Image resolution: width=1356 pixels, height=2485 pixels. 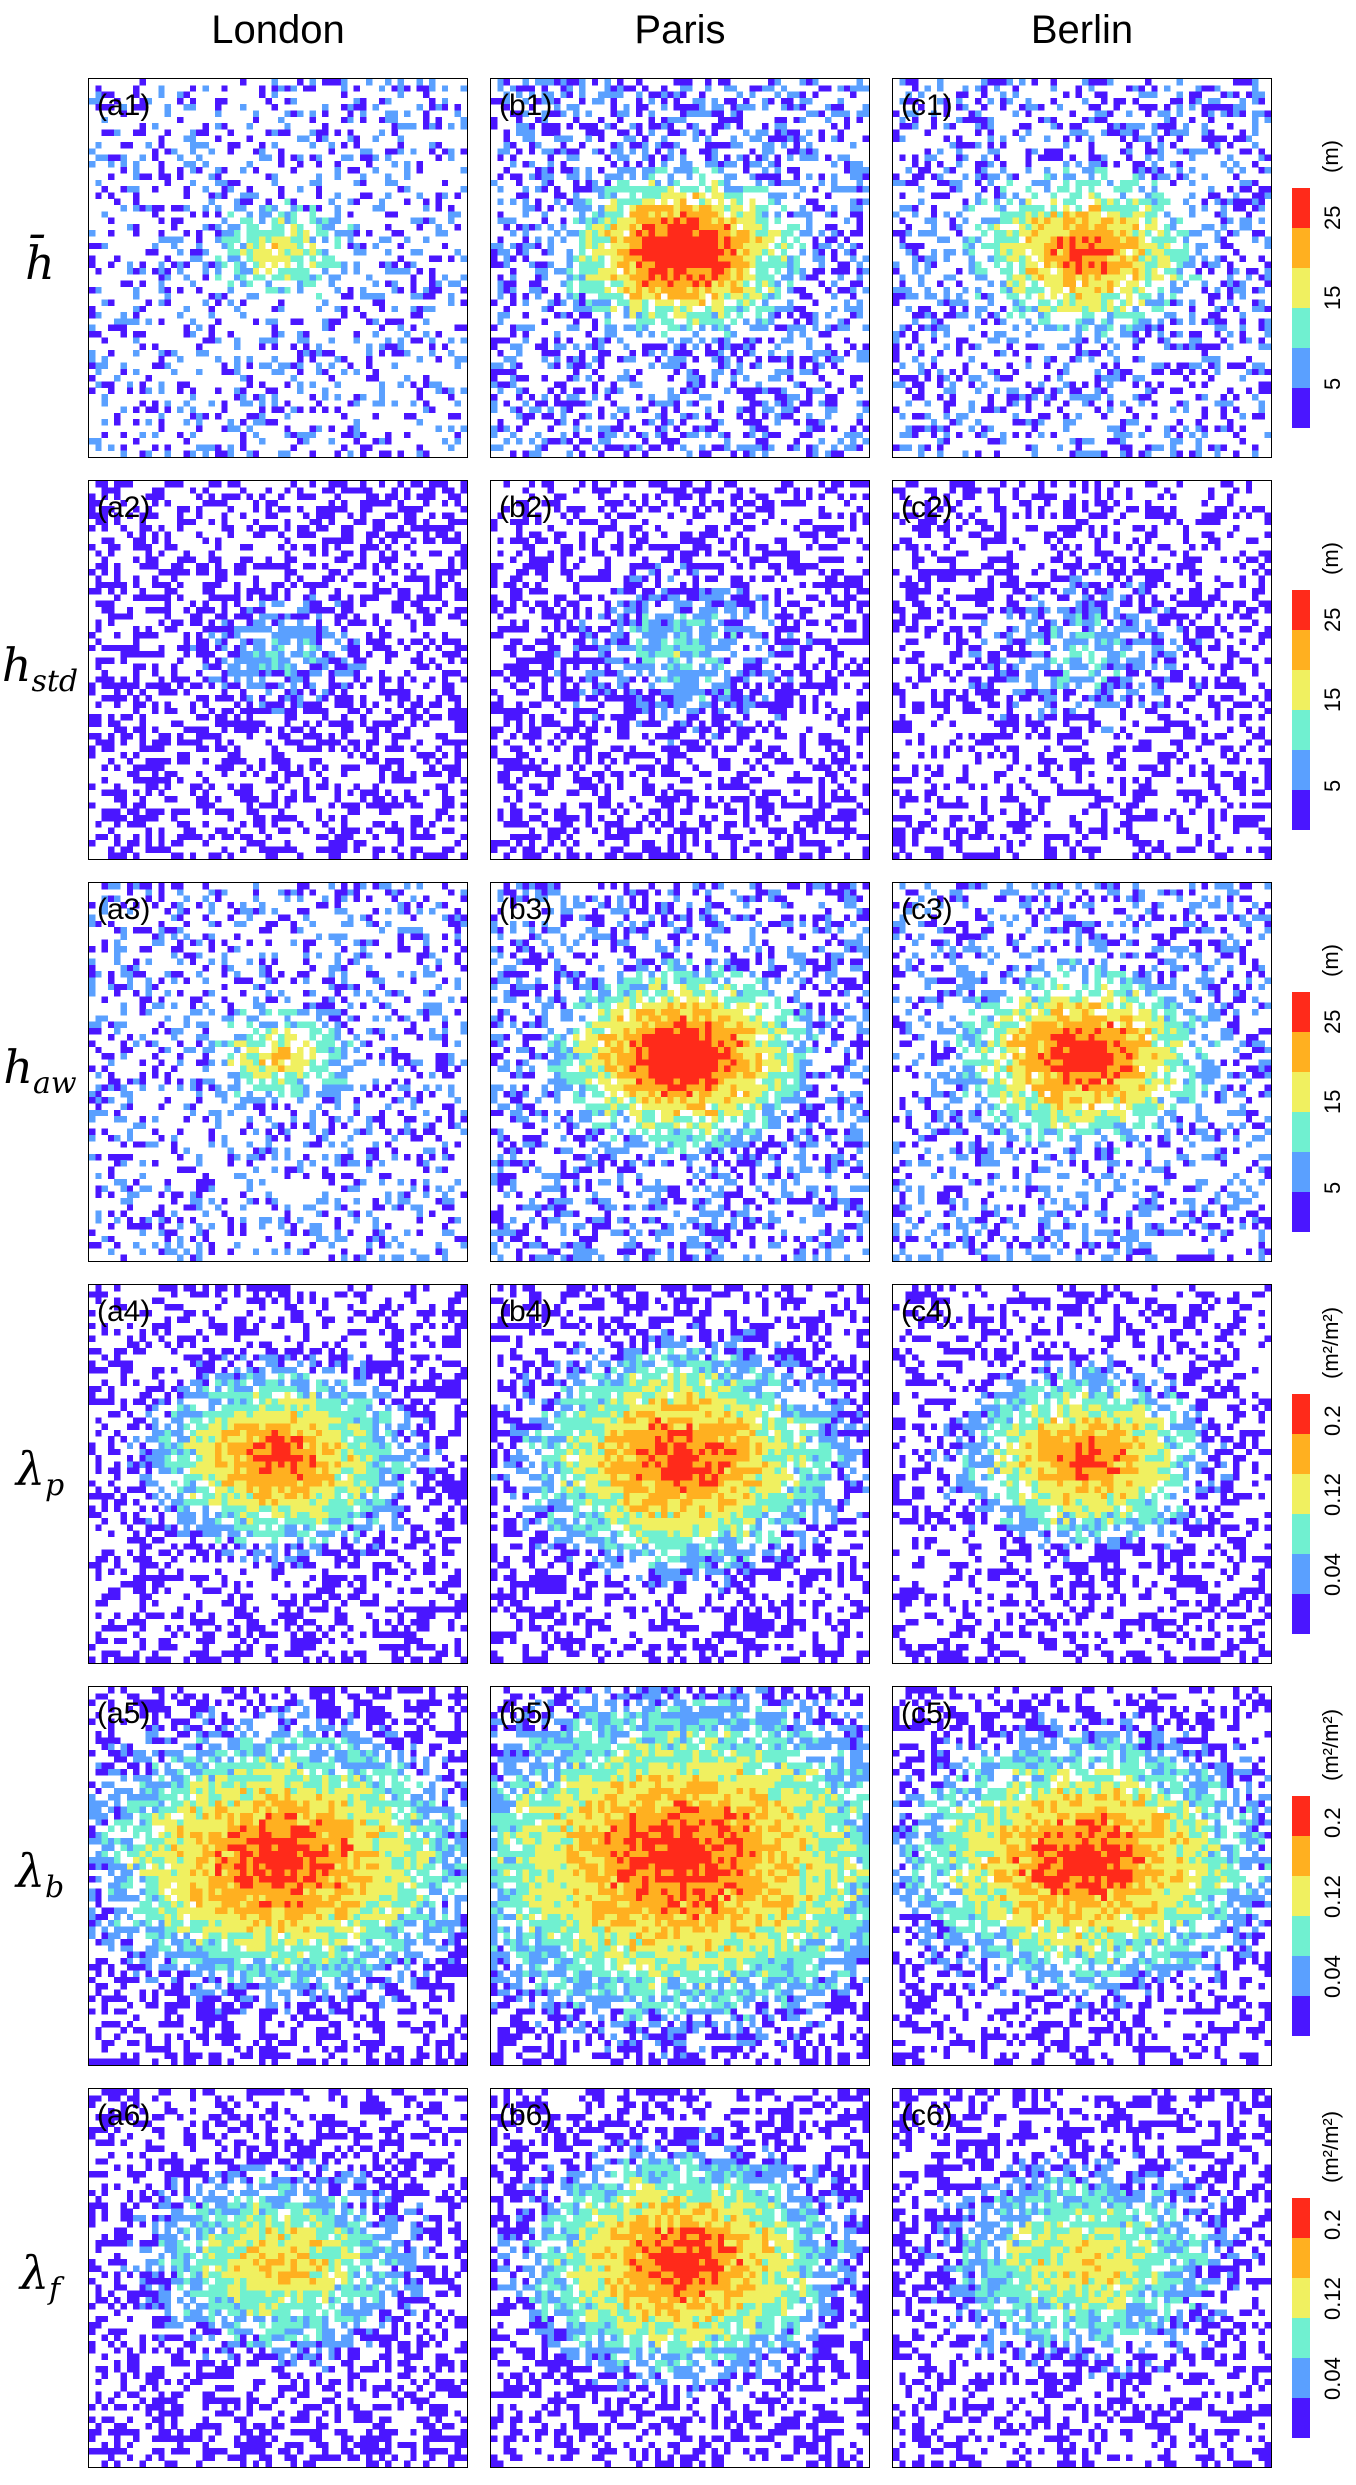 What do you see at coordinates (278, 30) in the screenshot?
I see `column-title-london: London` at bounding box center [278, 30].